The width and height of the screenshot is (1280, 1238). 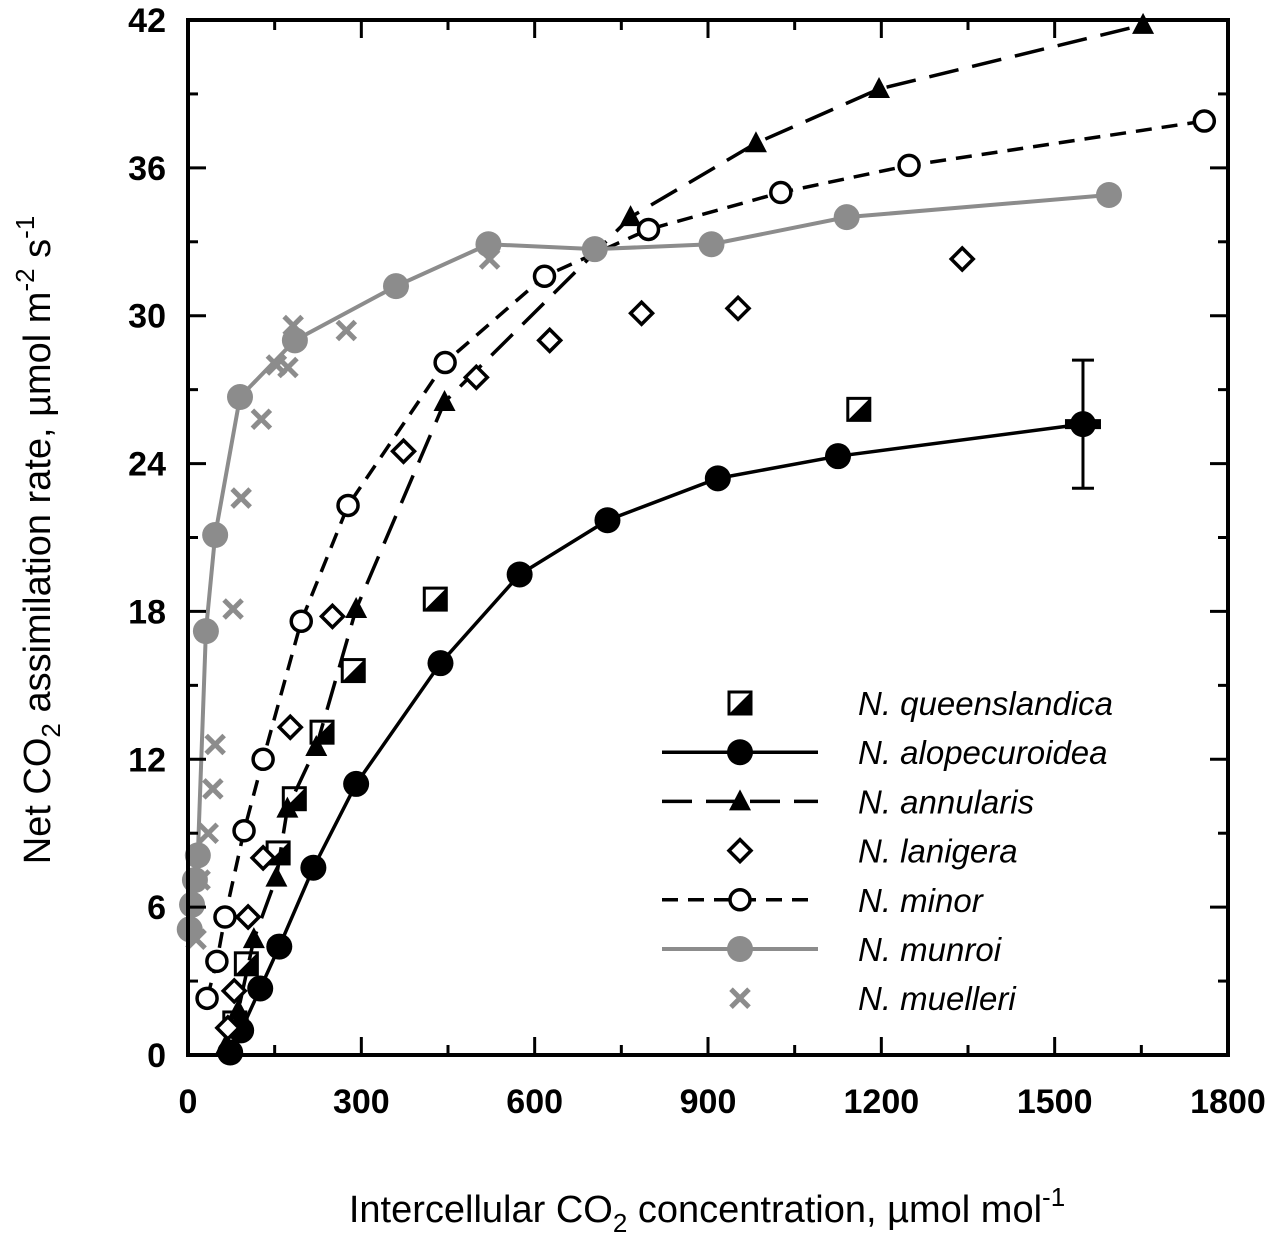 I want to click on x-tick-label: 600, so click(x=534, y=1102).